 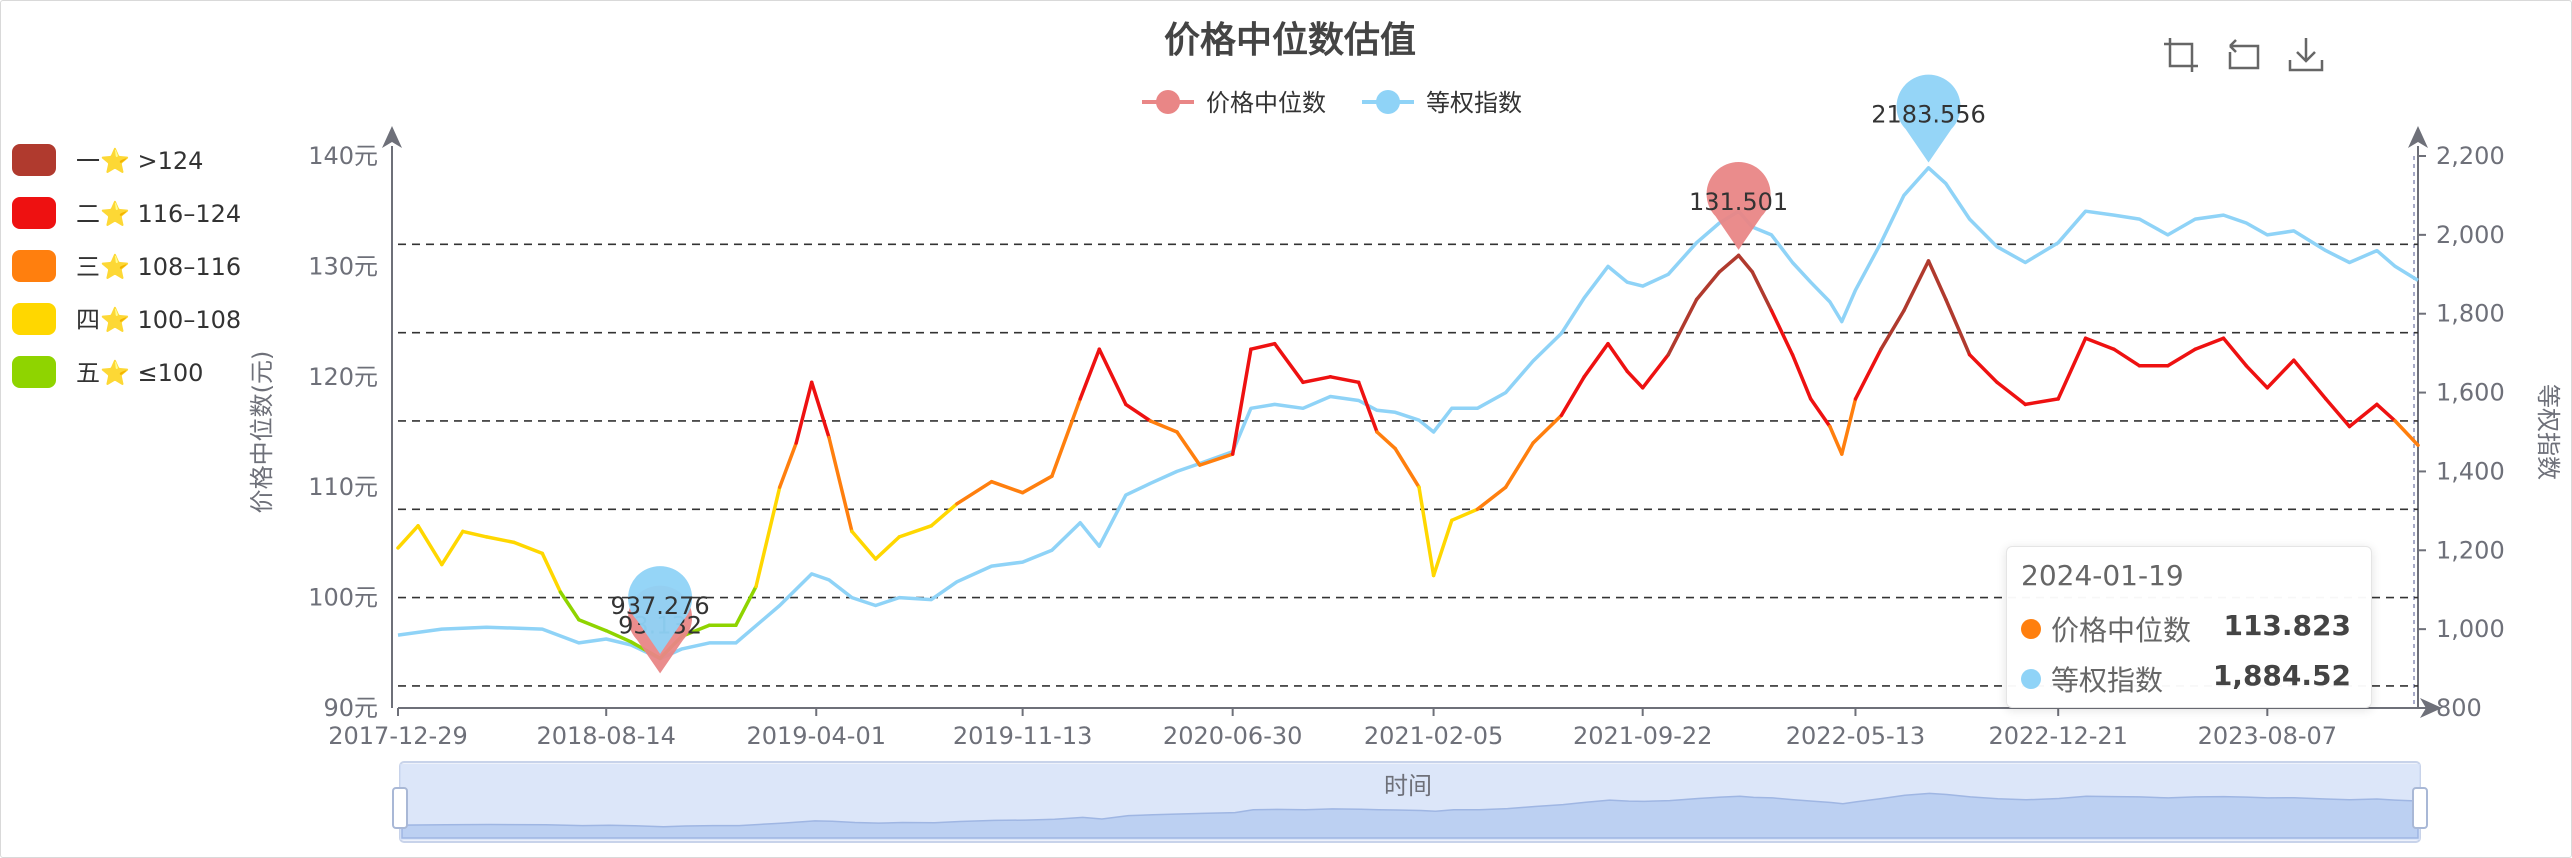 I want to click on markpoint-index-max-pin, so click(x=1928, y=118).